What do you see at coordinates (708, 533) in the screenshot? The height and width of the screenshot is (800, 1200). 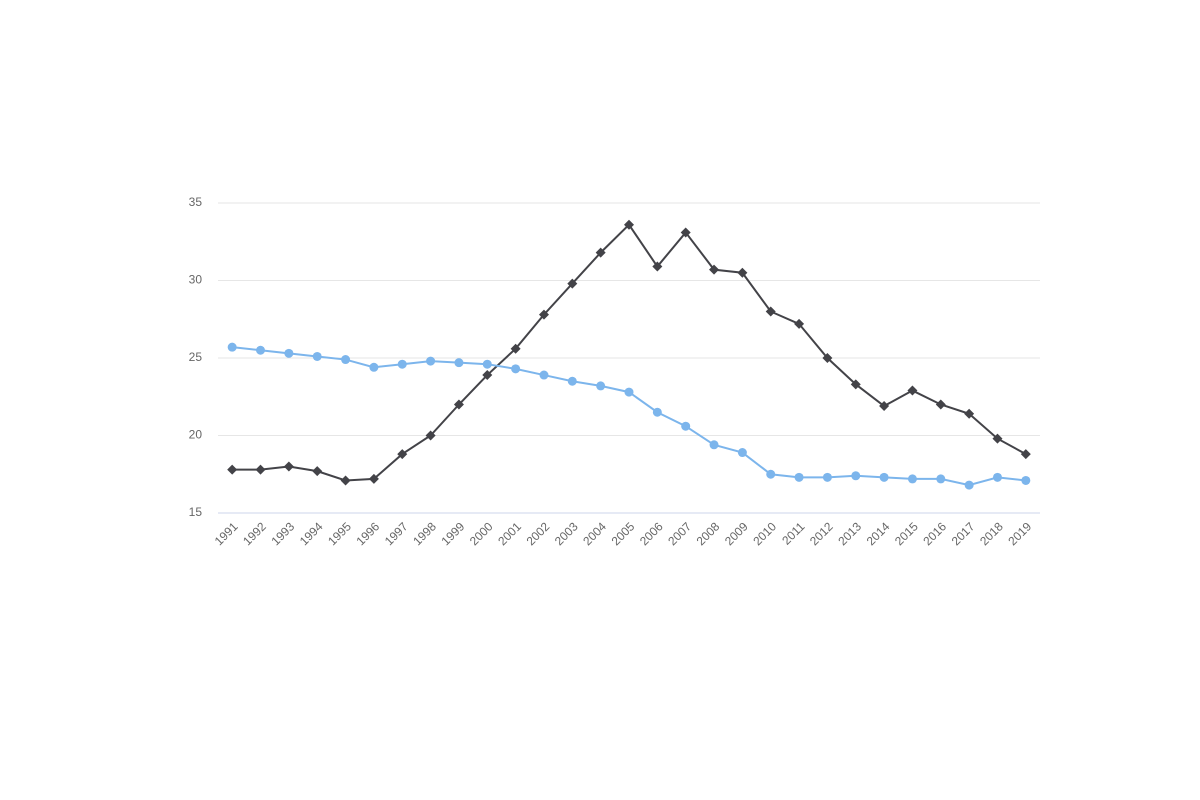 I see `x-tick-label: 2008` at bounding box center [708, 533].